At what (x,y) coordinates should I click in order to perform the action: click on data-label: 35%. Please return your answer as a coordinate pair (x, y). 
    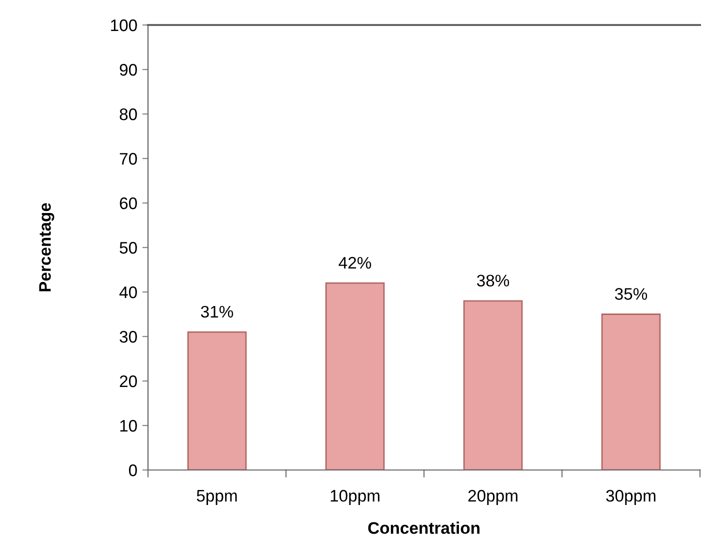
    Looking at the image, I should click on (631, 294).